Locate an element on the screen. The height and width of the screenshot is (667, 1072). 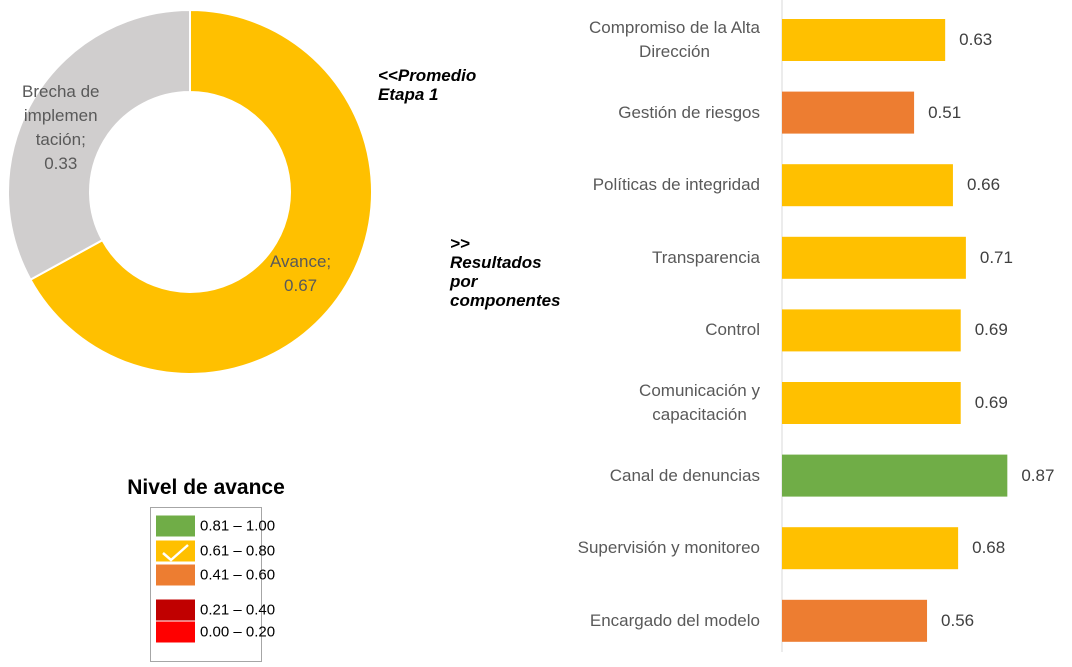
category-label: Compromiso de la Alta Dirección is located at coordinates (674, 39).